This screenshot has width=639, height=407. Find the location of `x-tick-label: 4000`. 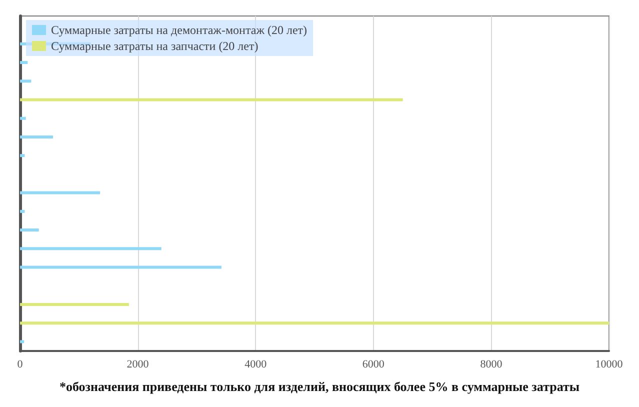

x-tick-label: 4000 is located at coordinates (256, 364).